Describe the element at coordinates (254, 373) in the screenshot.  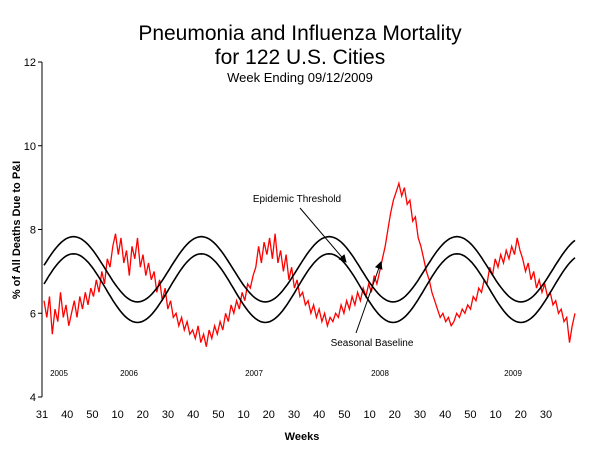
I see `year-label: 2007` at that location.